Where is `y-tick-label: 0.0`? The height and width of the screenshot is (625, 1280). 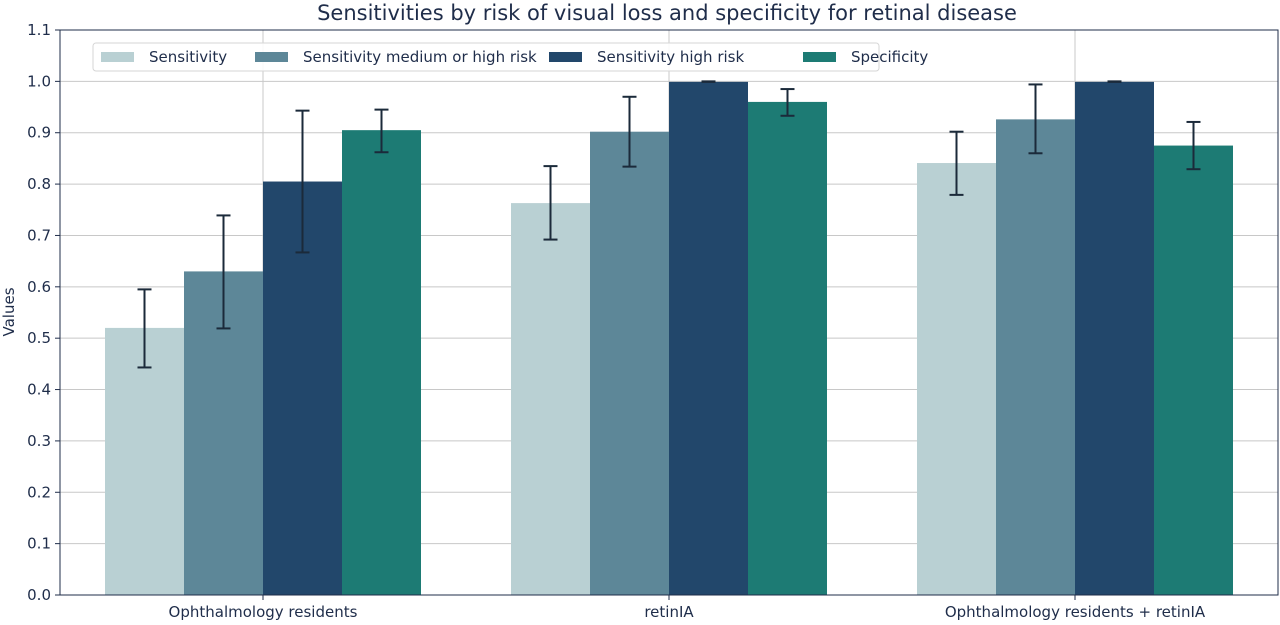
y-tick-label: 0.0 is located at coordinates (39, 595).